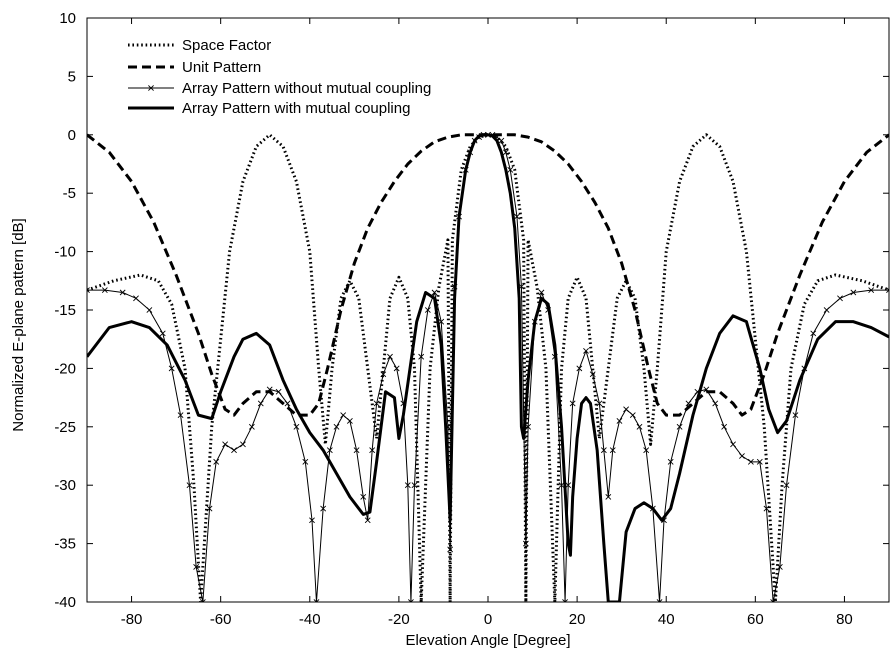  What do you see at coordinates (65, 485) in the screenshot?
I see `y-tick-label: -30` at bounding box center [65, 485].